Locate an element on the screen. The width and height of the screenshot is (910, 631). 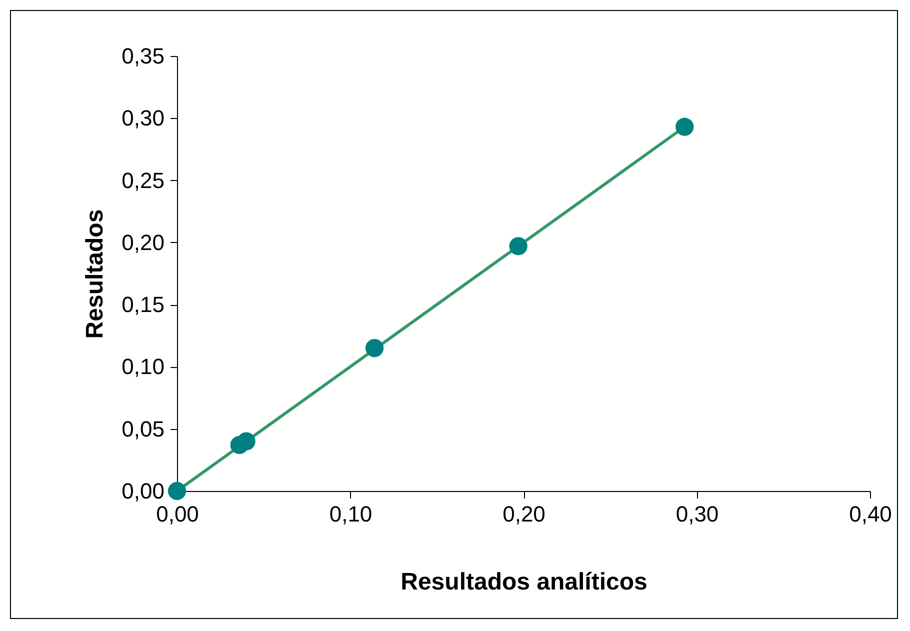
x-tick-label: 0,40 is located at coordinates (870, 514).